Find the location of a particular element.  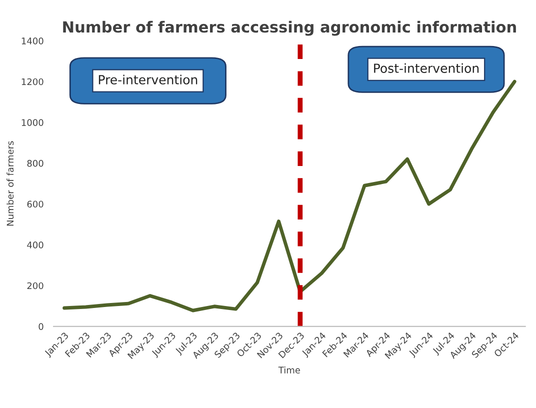

y-axis-title: Number of farmers is located at coordinates (10, 183).